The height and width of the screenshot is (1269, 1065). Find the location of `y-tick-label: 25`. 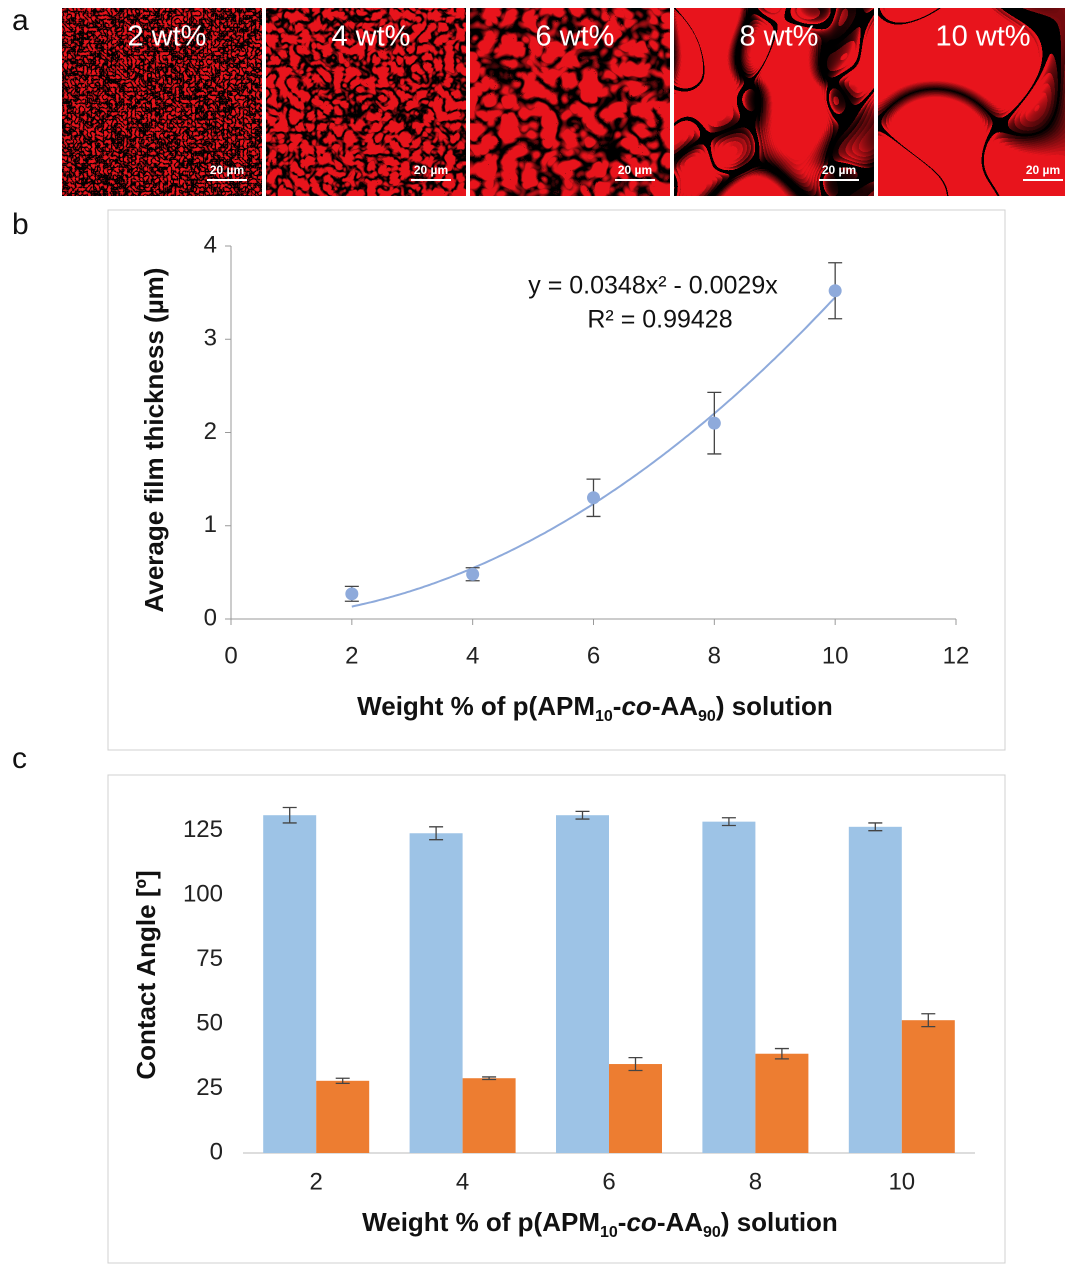

y-tick-label: 25 is located at coordinates (209, 1087).